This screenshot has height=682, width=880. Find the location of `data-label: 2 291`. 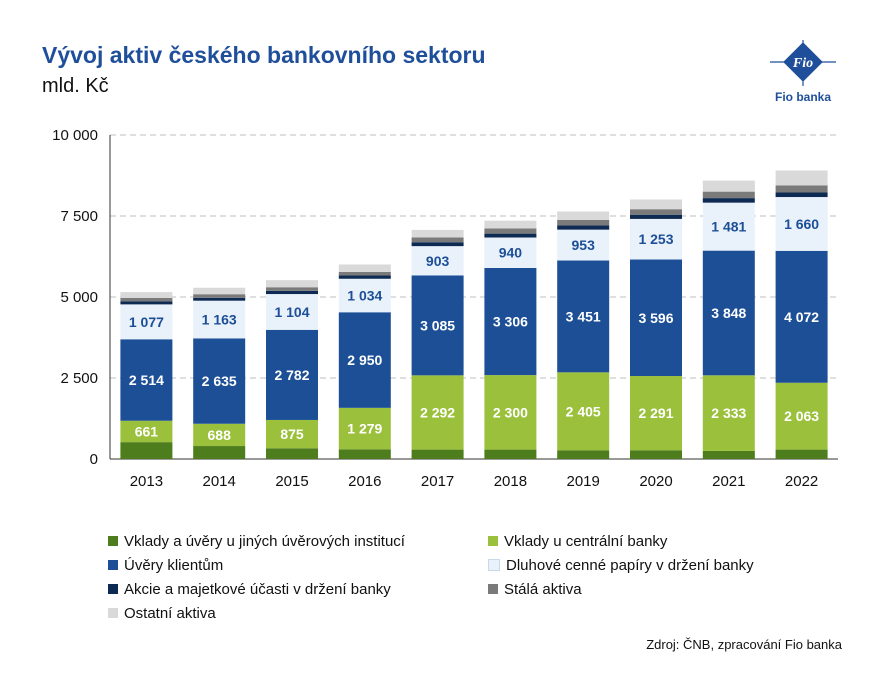

data-label: 2 291 is located at coordinates (655, 413).